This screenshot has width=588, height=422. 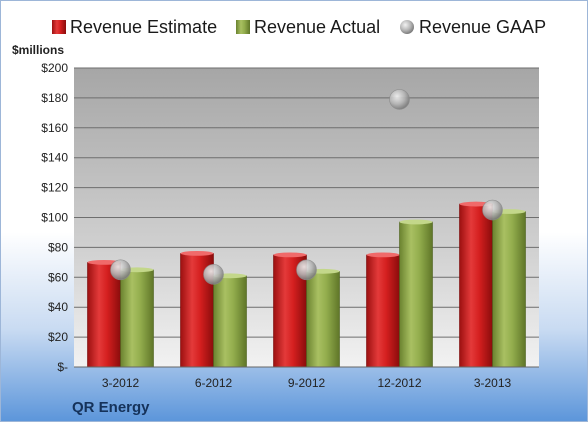 I want to click on bar-cap-revenue-actual, so click(x=416, y=222).